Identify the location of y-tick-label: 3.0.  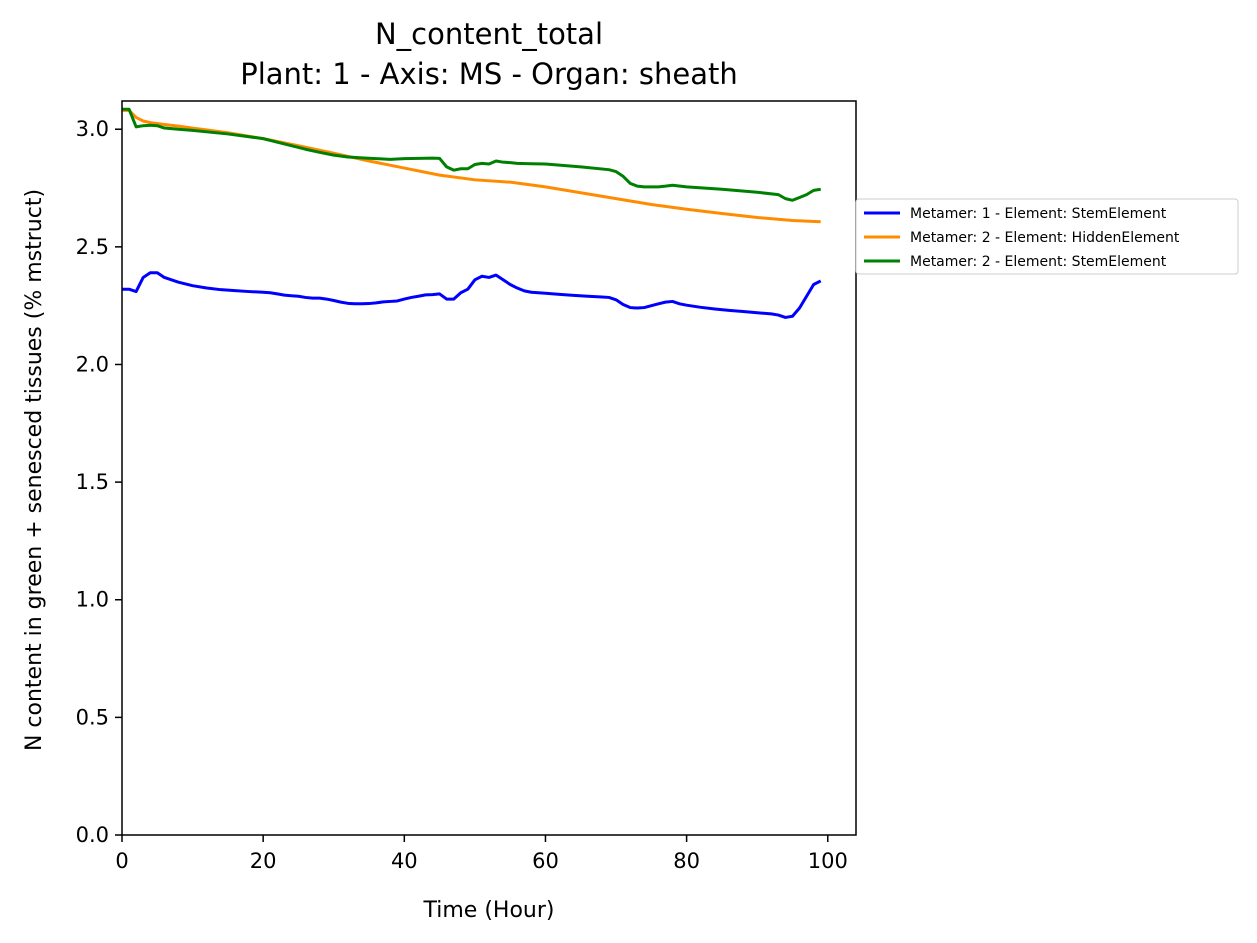
(92, 129).